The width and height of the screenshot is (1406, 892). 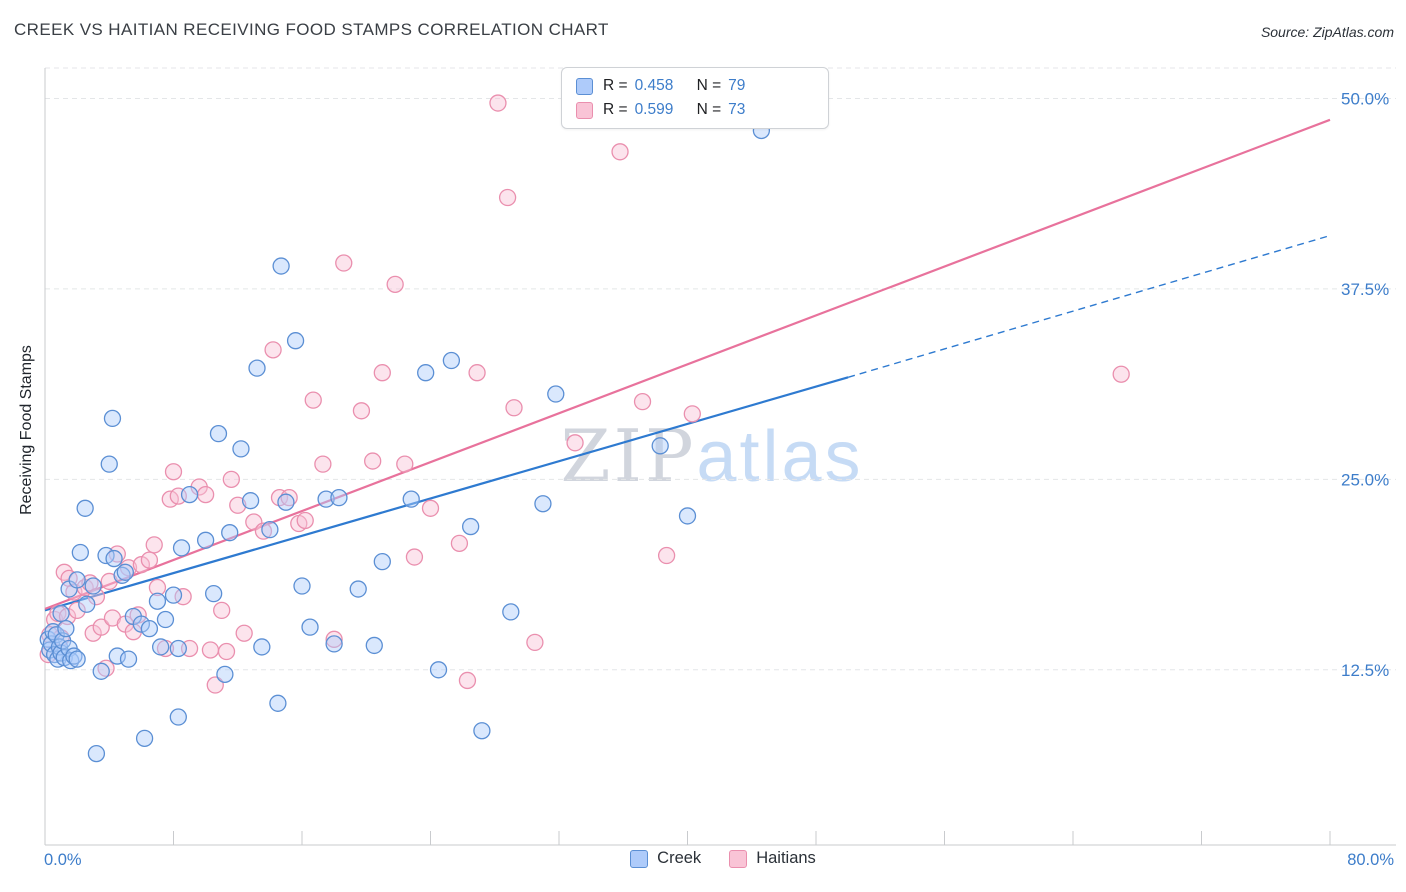 What do you see at coordinates (1089, 306) in the screenshot?
I see `trend-line-extension-creek` at bounding box center [1089, 306].